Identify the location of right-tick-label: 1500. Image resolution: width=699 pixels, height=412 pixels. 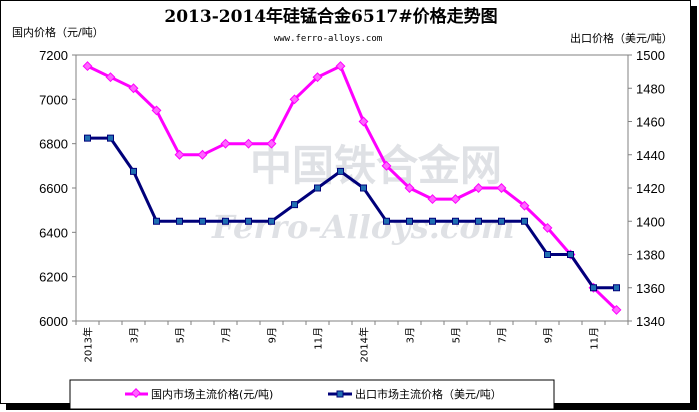
(650, 55).